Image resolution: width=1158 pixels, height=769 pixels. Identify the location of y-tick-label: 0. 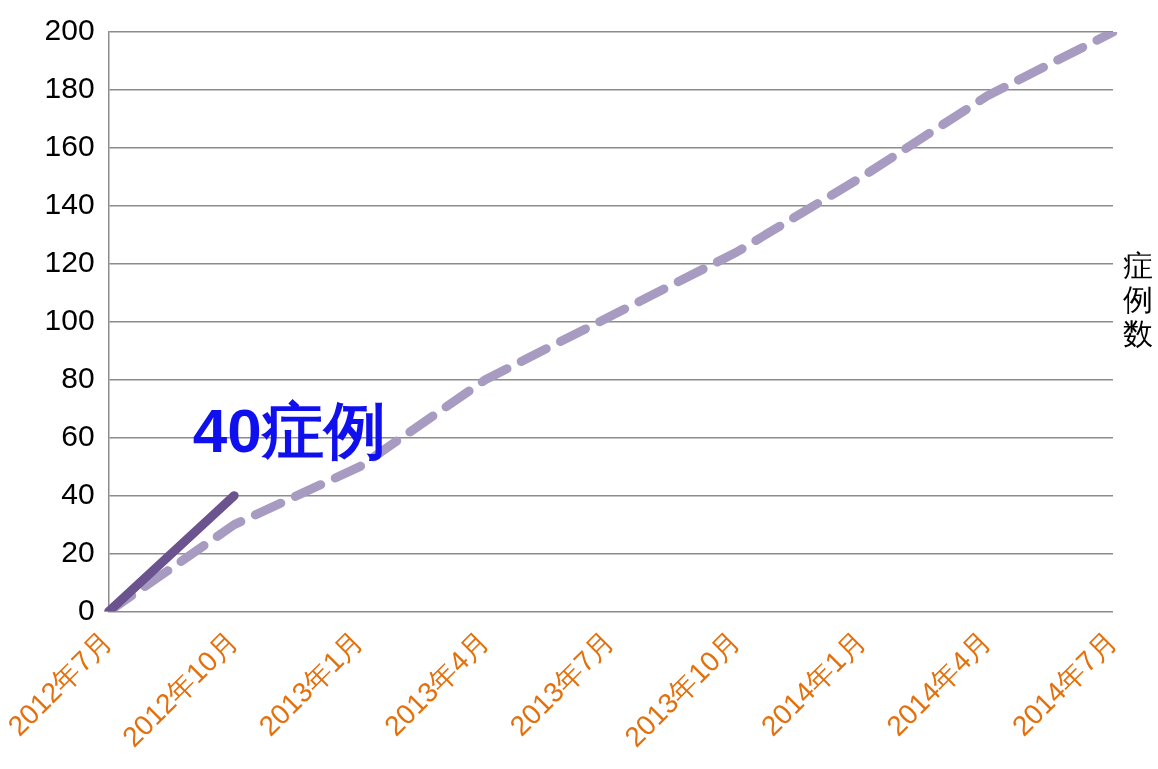
(86, 609).